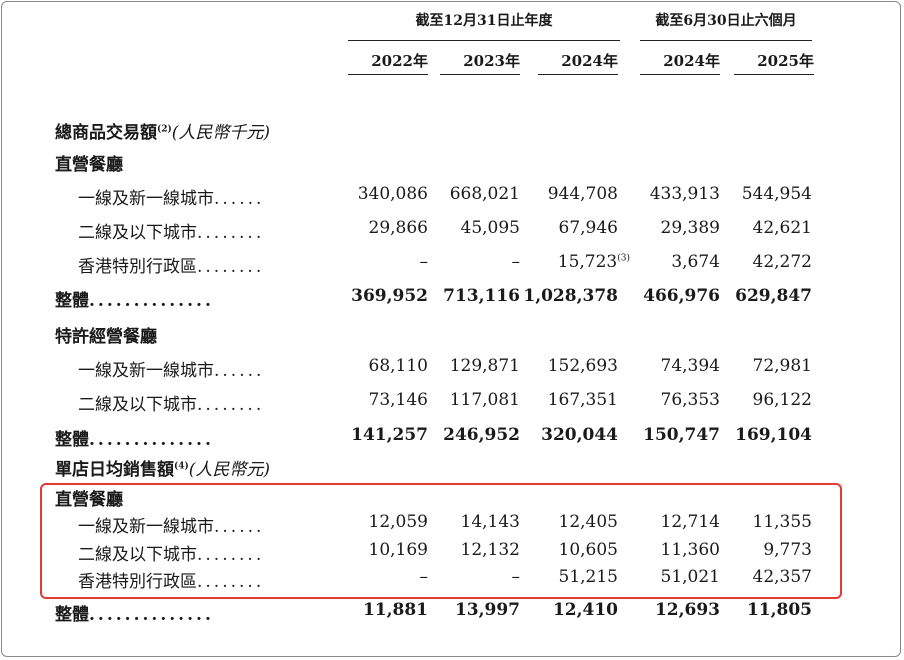 This screenshot has height=660, width=904. What do you see at coordinates (490, 522) in the screenshot?
I see `cell-2023: 14,143` at bounding box center [490, 522].